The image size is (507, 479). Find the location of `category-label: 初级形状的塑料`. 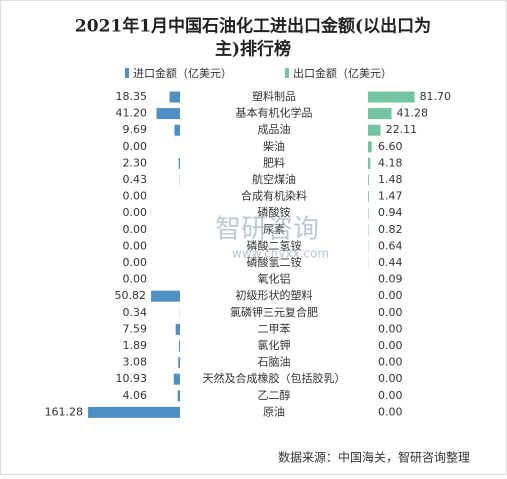

category-label: 初级形状的塑料 is located at coordinates (274, 295).